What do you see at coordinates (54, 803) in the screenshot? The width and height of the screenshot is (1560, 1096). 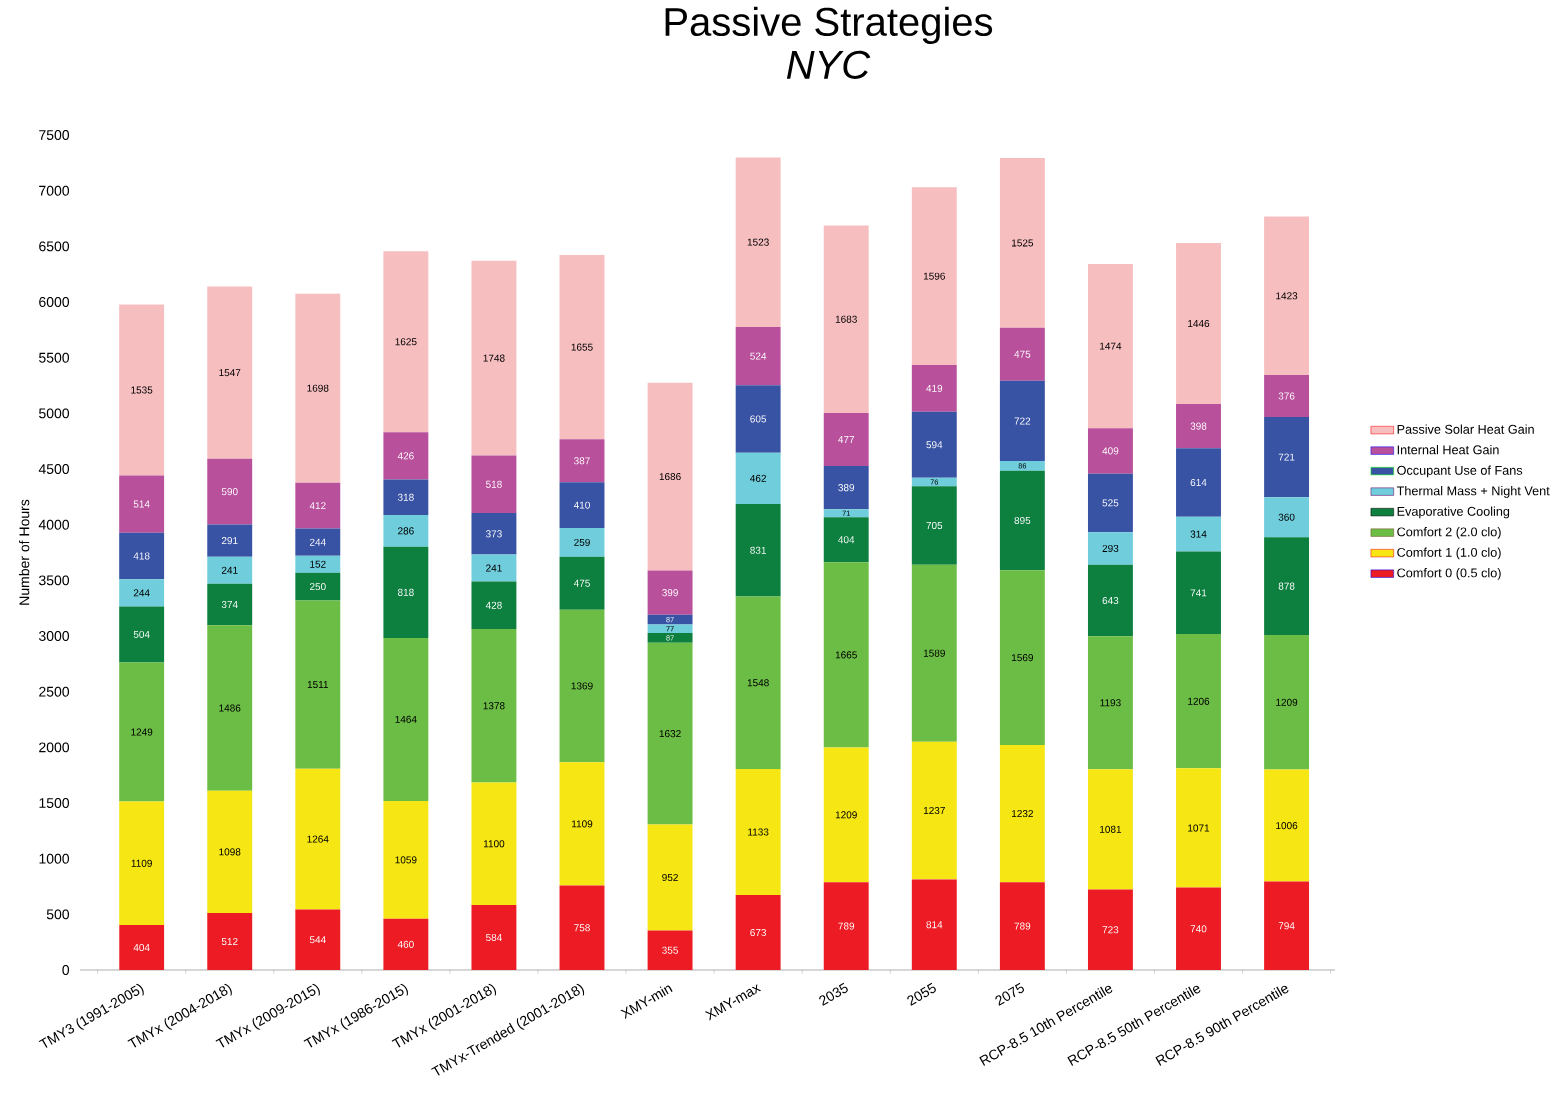 I see `y-tick-label: 1500` at bounding box center [54, 803].